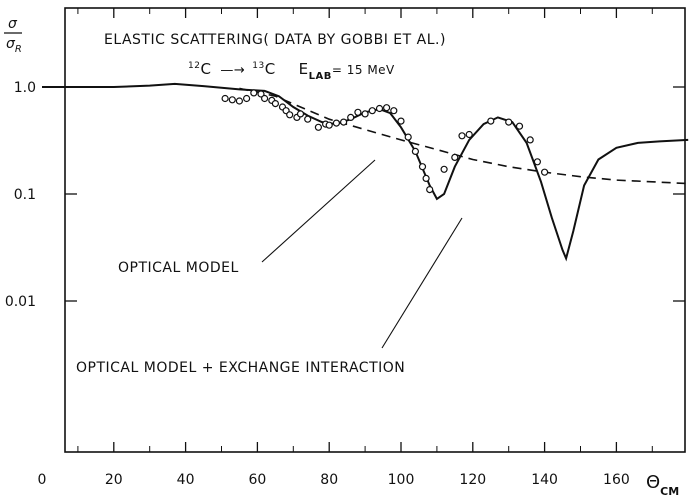  Describe the element at coordinates (472, 480) in the screenshot. I see `x-tick-label: 120` at that location.